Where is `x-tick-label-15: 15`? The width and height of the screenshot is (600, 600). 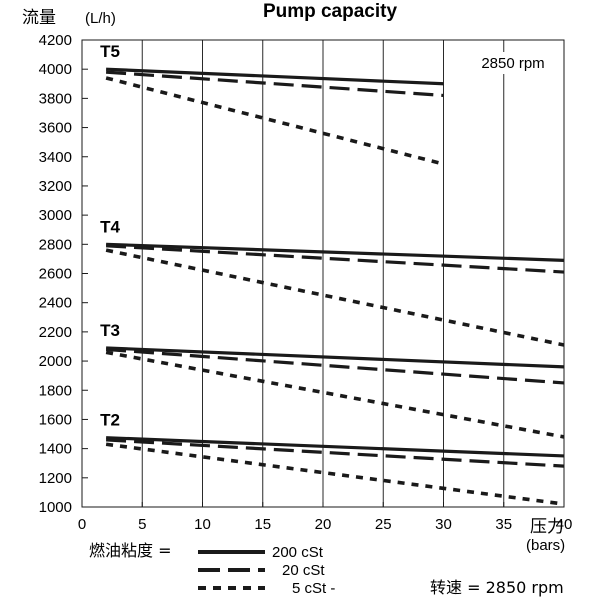 x-tick-label-15: 15 is located at coordinates (262, 524).